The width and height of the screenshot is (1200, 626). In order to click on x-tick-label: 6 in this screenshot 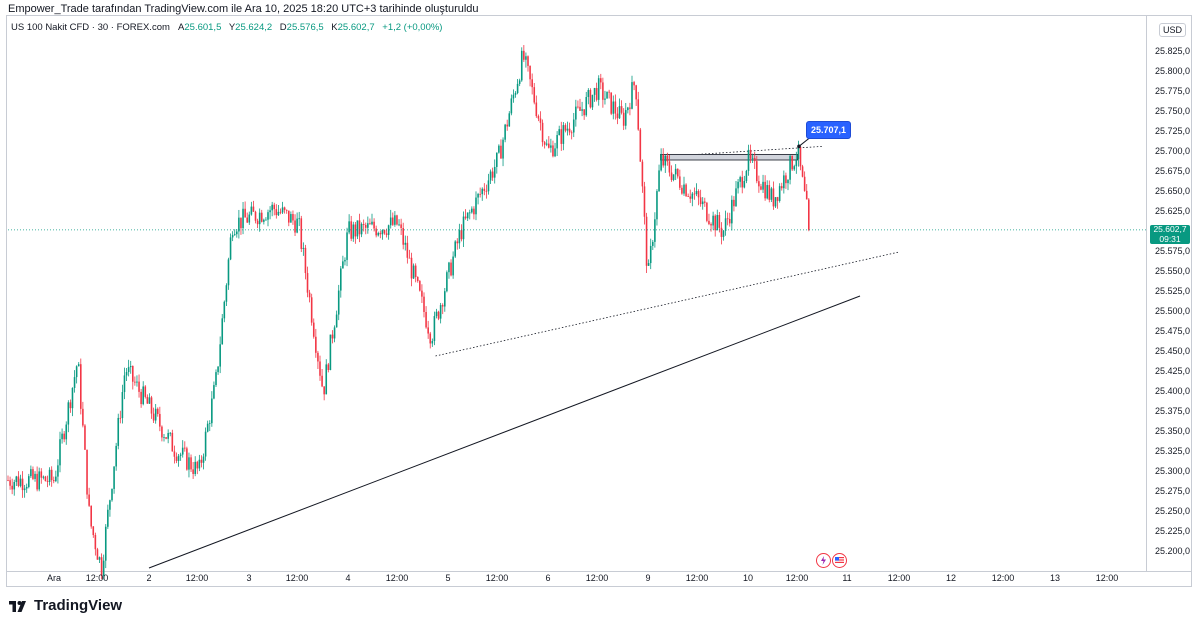, I will do `click(548, 578)`.